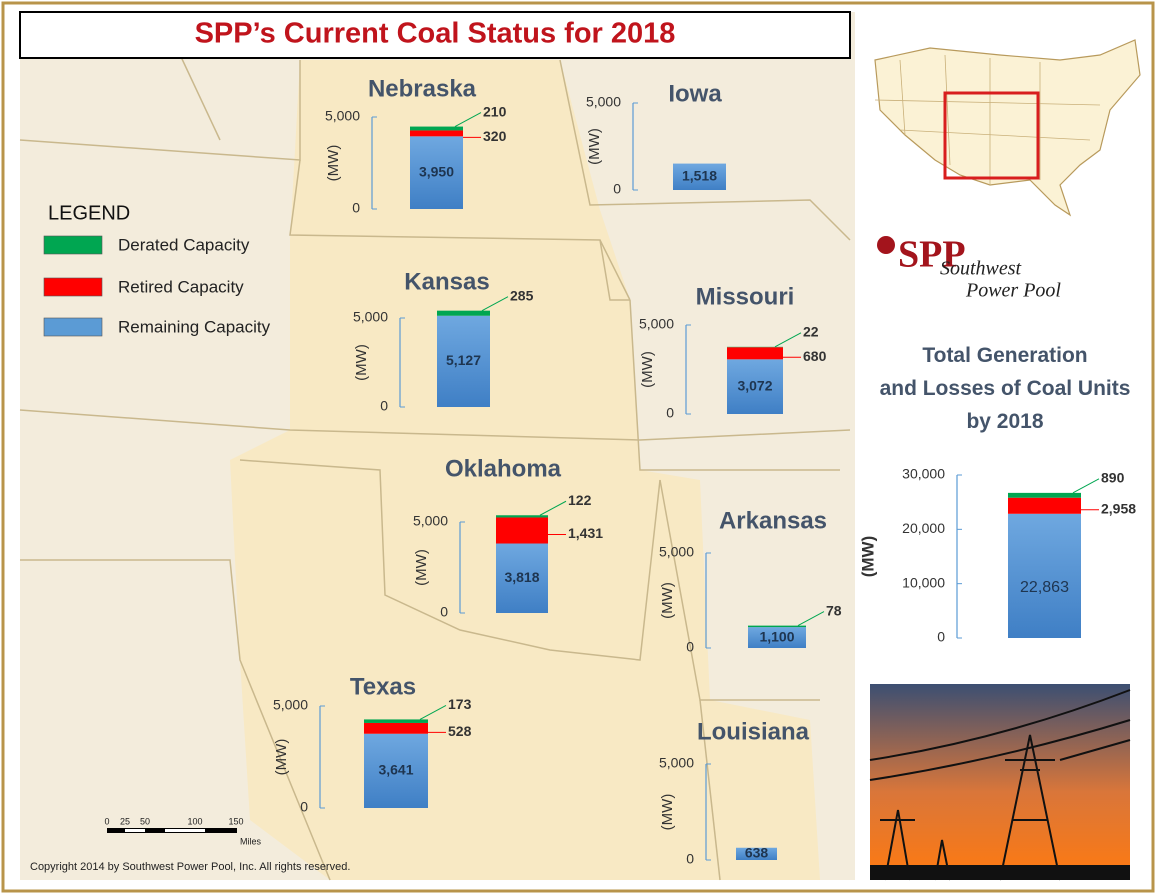 The height and width of the screenshot is (894, 1156). What do you see at coordinates (235, 821) in the screenshot?
I see `scale-label: 150` at bounding box center [235, 821].